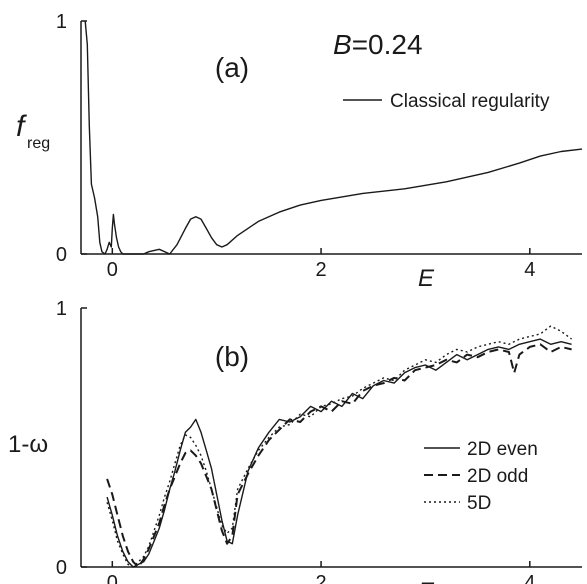 The image size is (587, 584). Describe the element at coordinates (497, 476) in the screenshot. I see `legend-label: 2D odd` at that location.